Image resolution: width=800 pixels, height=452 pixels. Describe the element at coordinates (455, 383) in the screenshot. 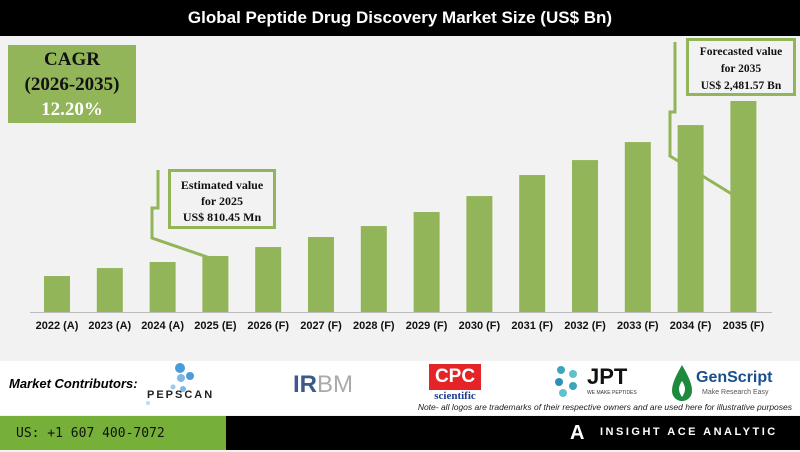

I see `cpc-scientific-logo: CPC scientific` at that location.